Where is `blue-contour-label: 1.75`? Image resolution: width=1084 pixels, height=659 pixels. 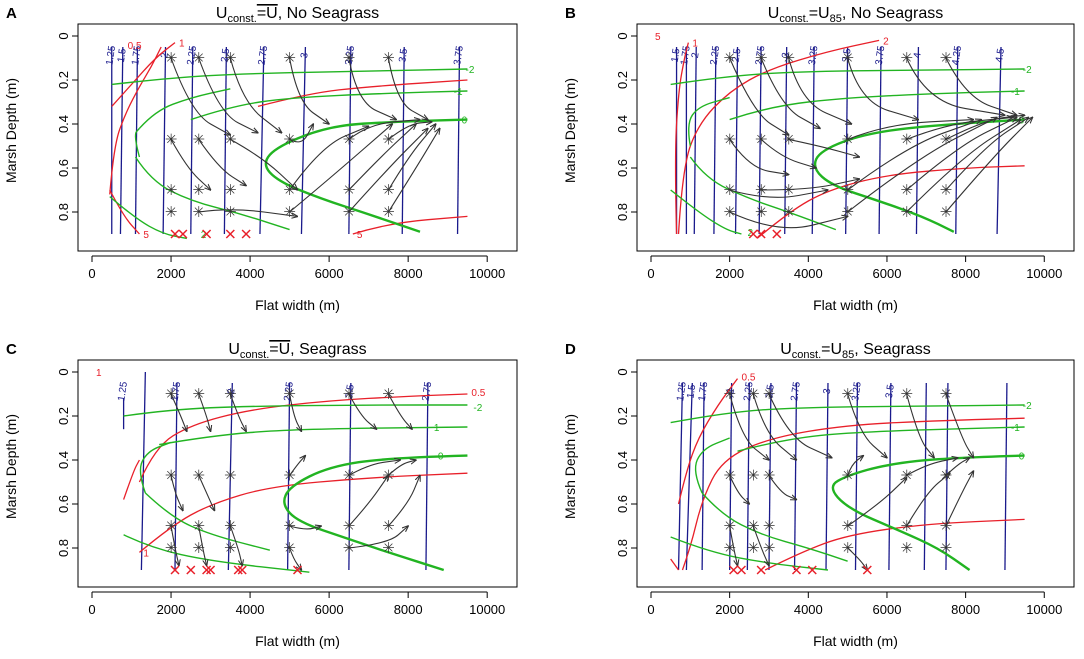
blue-contour-label: 1.75 is located at coordinates (686, 55).